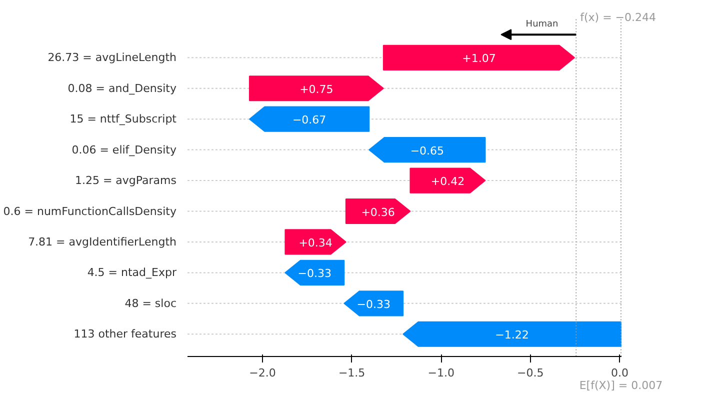 This screenshot has height=406, width=705. What do you see at coordinates (621, 385) in the screenshot?
I see `ref-line-label: E[f(X)] = 0.007` at bounding box center [621, 385].